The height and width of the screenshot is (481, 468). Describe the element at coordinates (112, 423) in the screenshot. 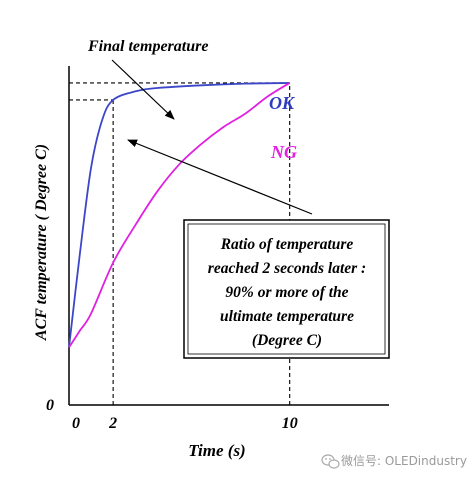

I see `x-tick-label-2: 2` at that location.